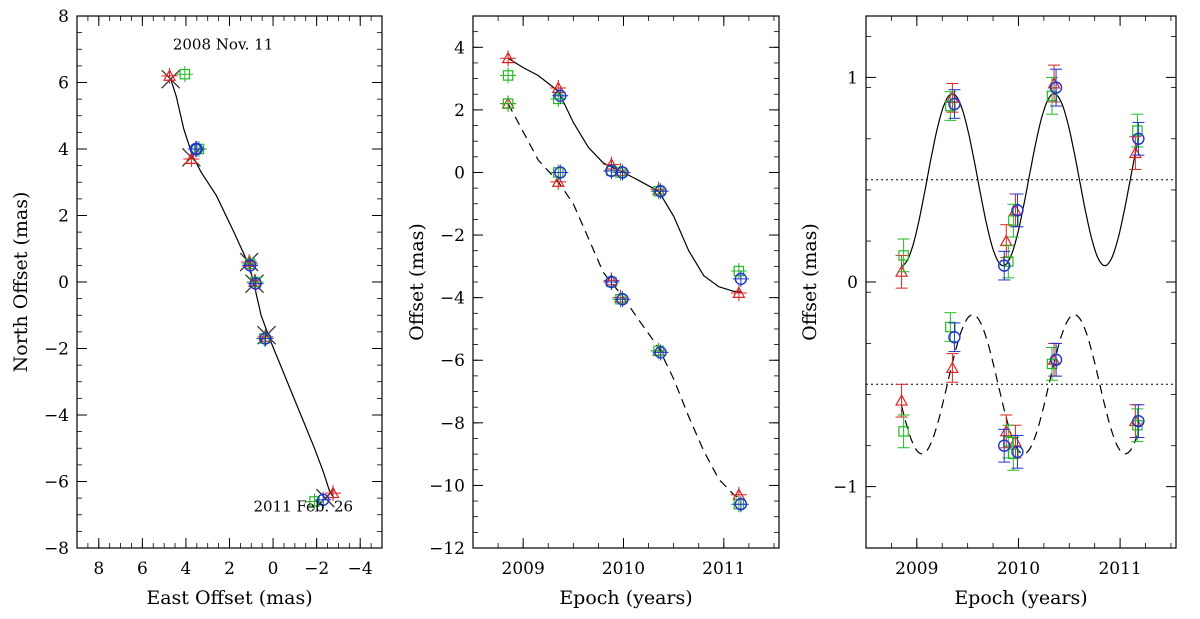 This screenshot has width=1200, height=619. What do you see at coordinates (229, 569) in the screenshot?
I see `x-tick-label: 2` at bounding box center [229, 569].